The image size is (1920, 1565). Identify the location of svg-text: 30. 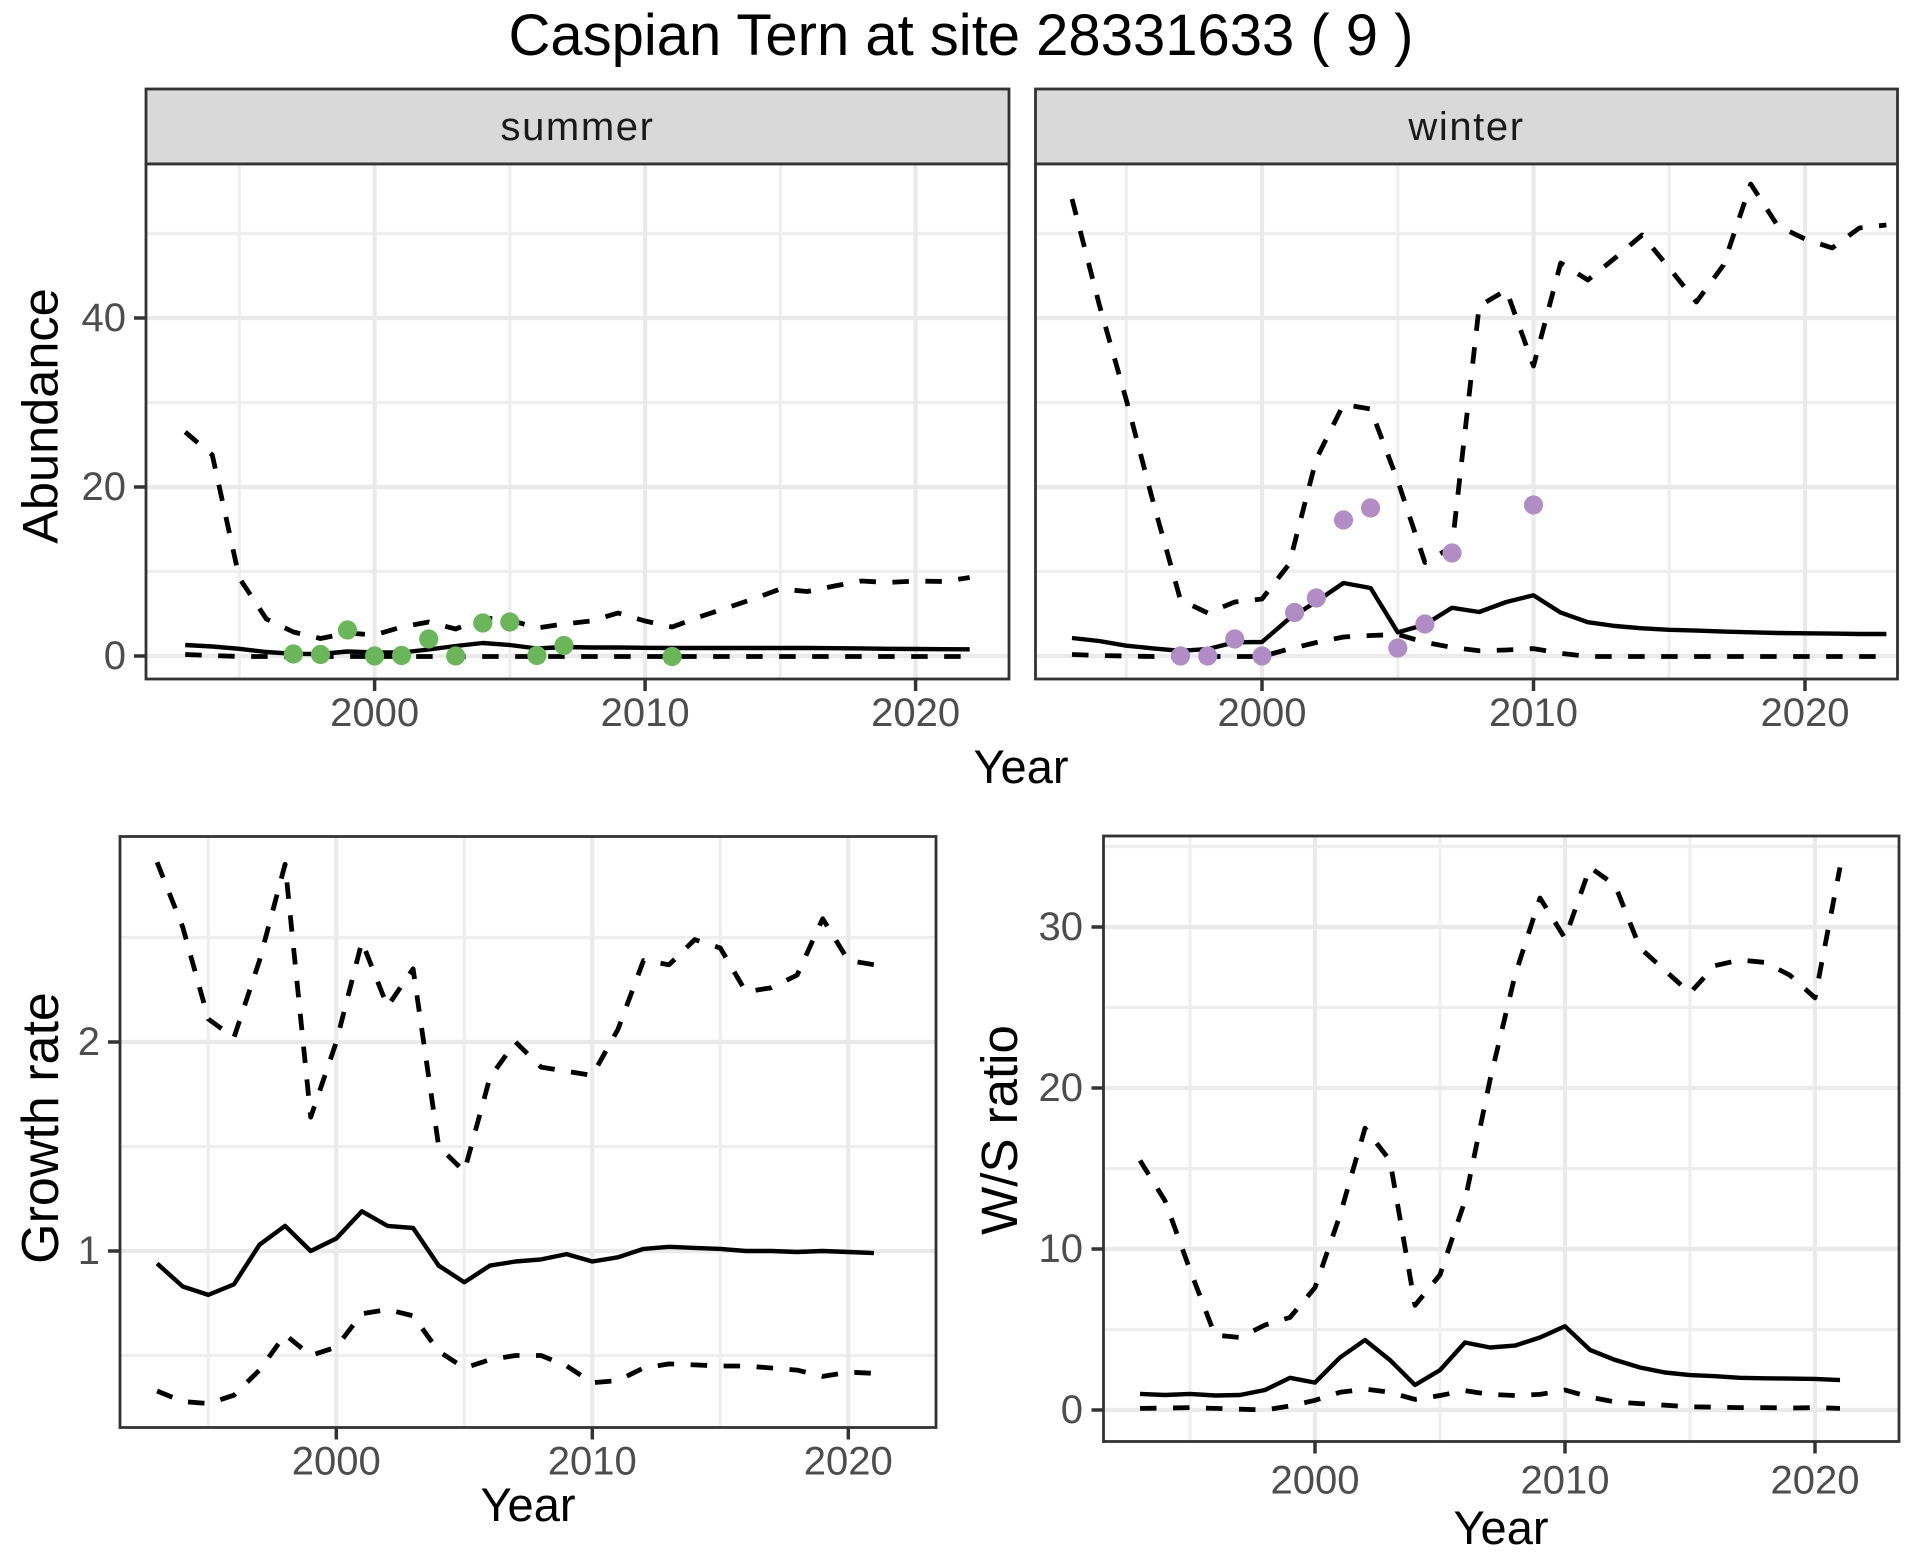
(1061, 927).